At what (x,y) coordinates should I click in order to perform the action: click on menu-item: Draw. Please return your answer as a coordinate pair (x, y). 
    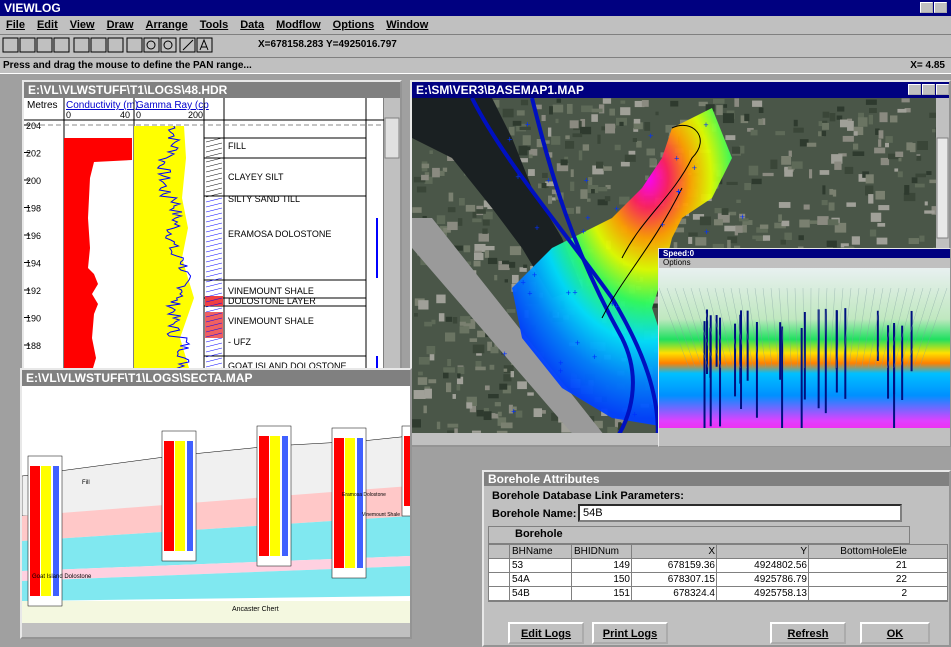
    Looking at the image, I should click on (120, 25).